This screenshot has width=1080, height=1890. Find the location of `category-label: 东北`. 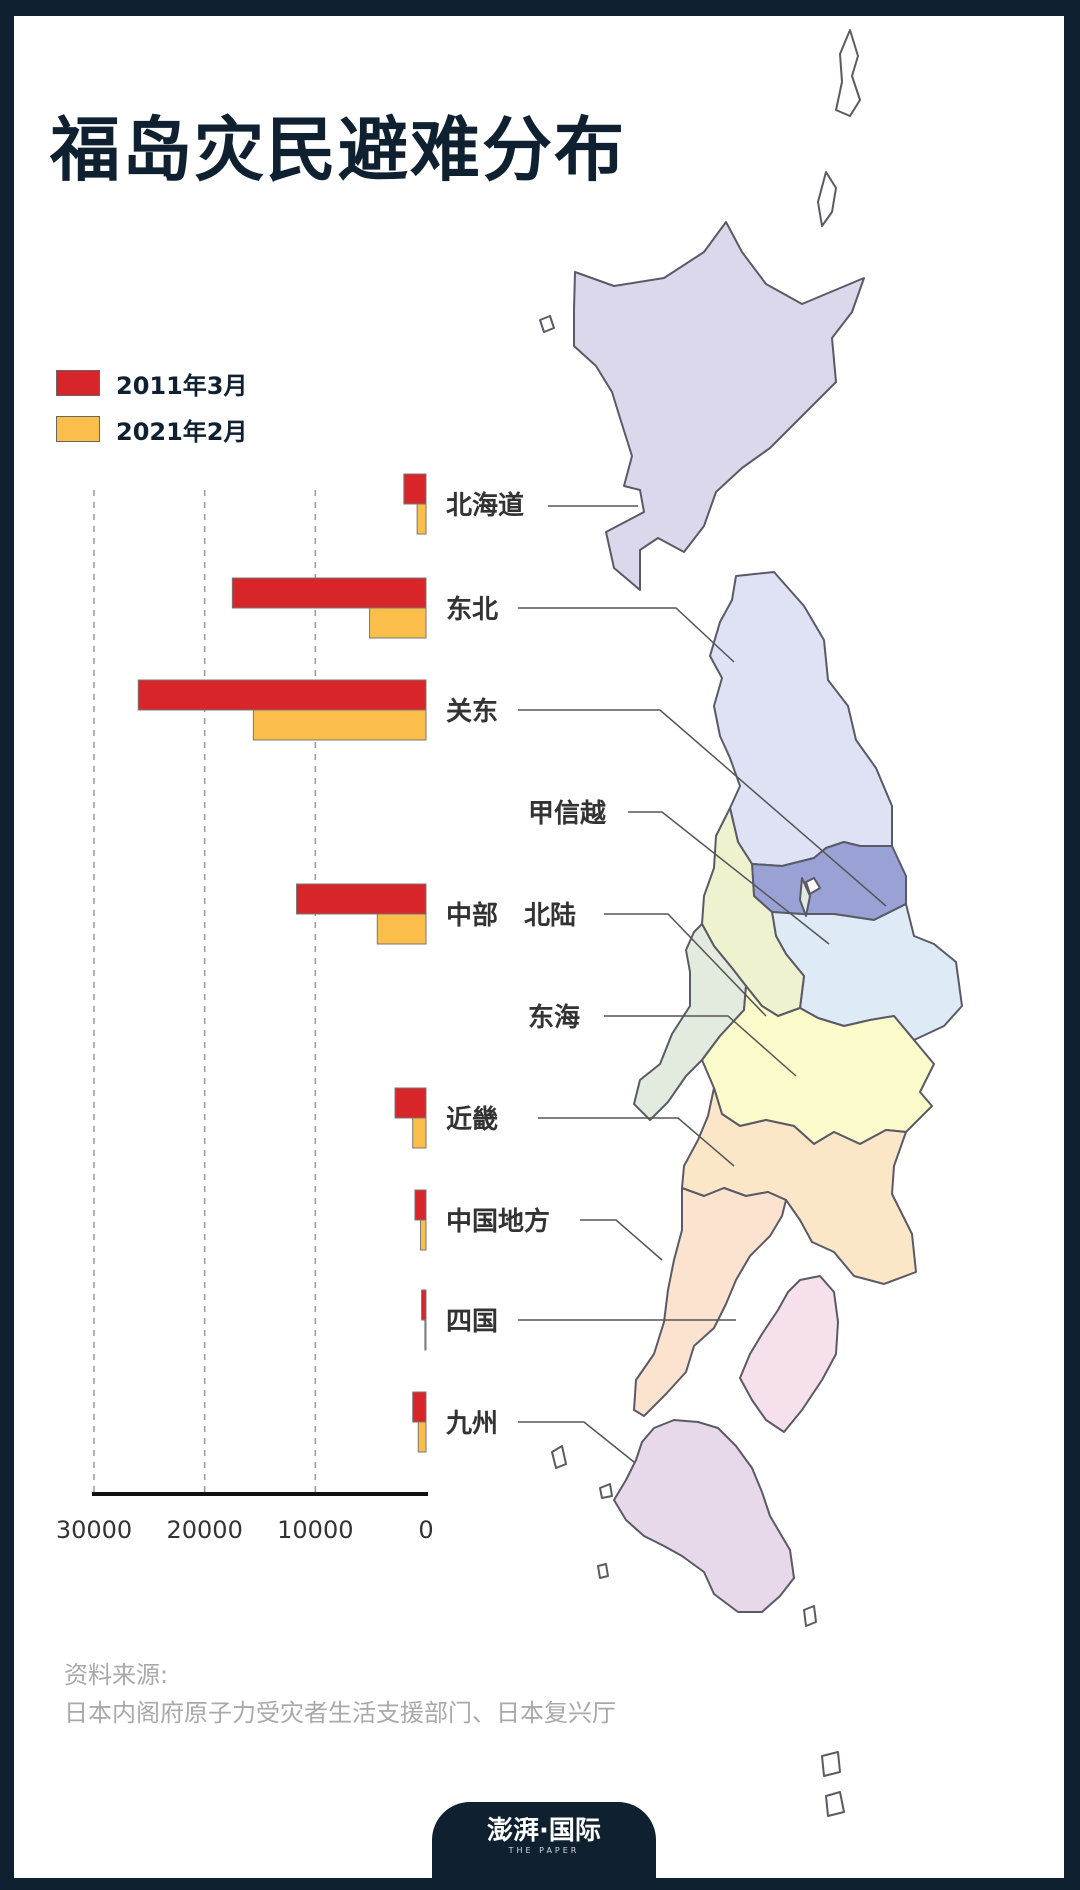

category-label: 东北 is located at coordinates (472, 609).